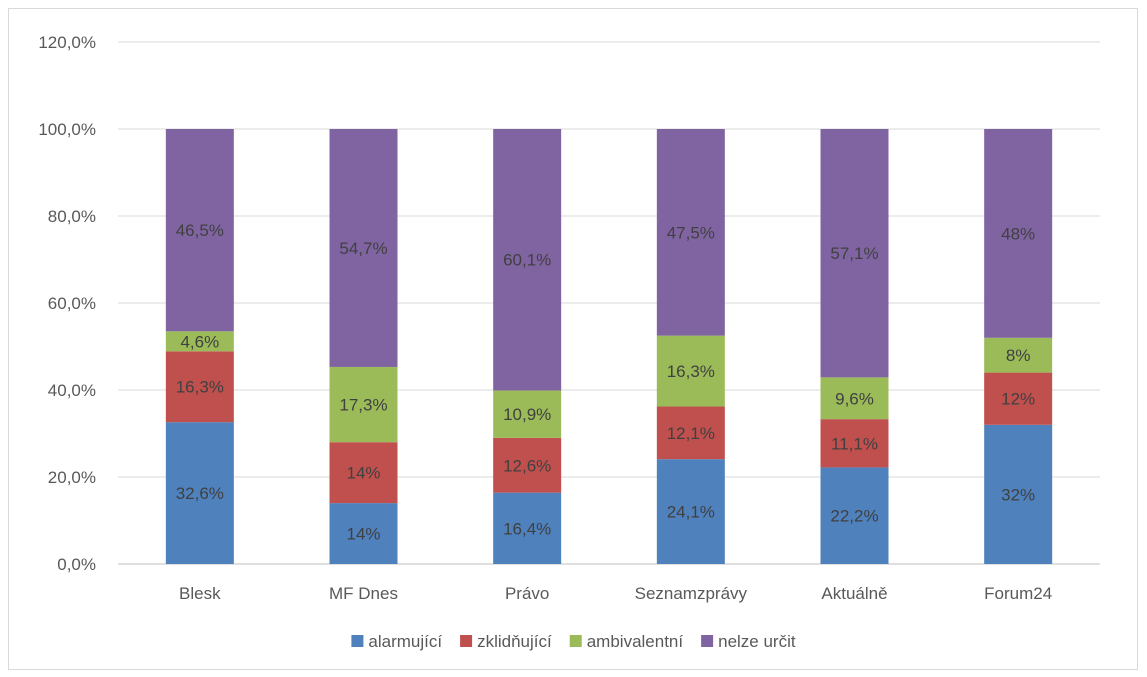  What do you see at coordinates (527, 593) in the screenshot?
I see `x-category-label: Právo` at bounding box center [527, 593].